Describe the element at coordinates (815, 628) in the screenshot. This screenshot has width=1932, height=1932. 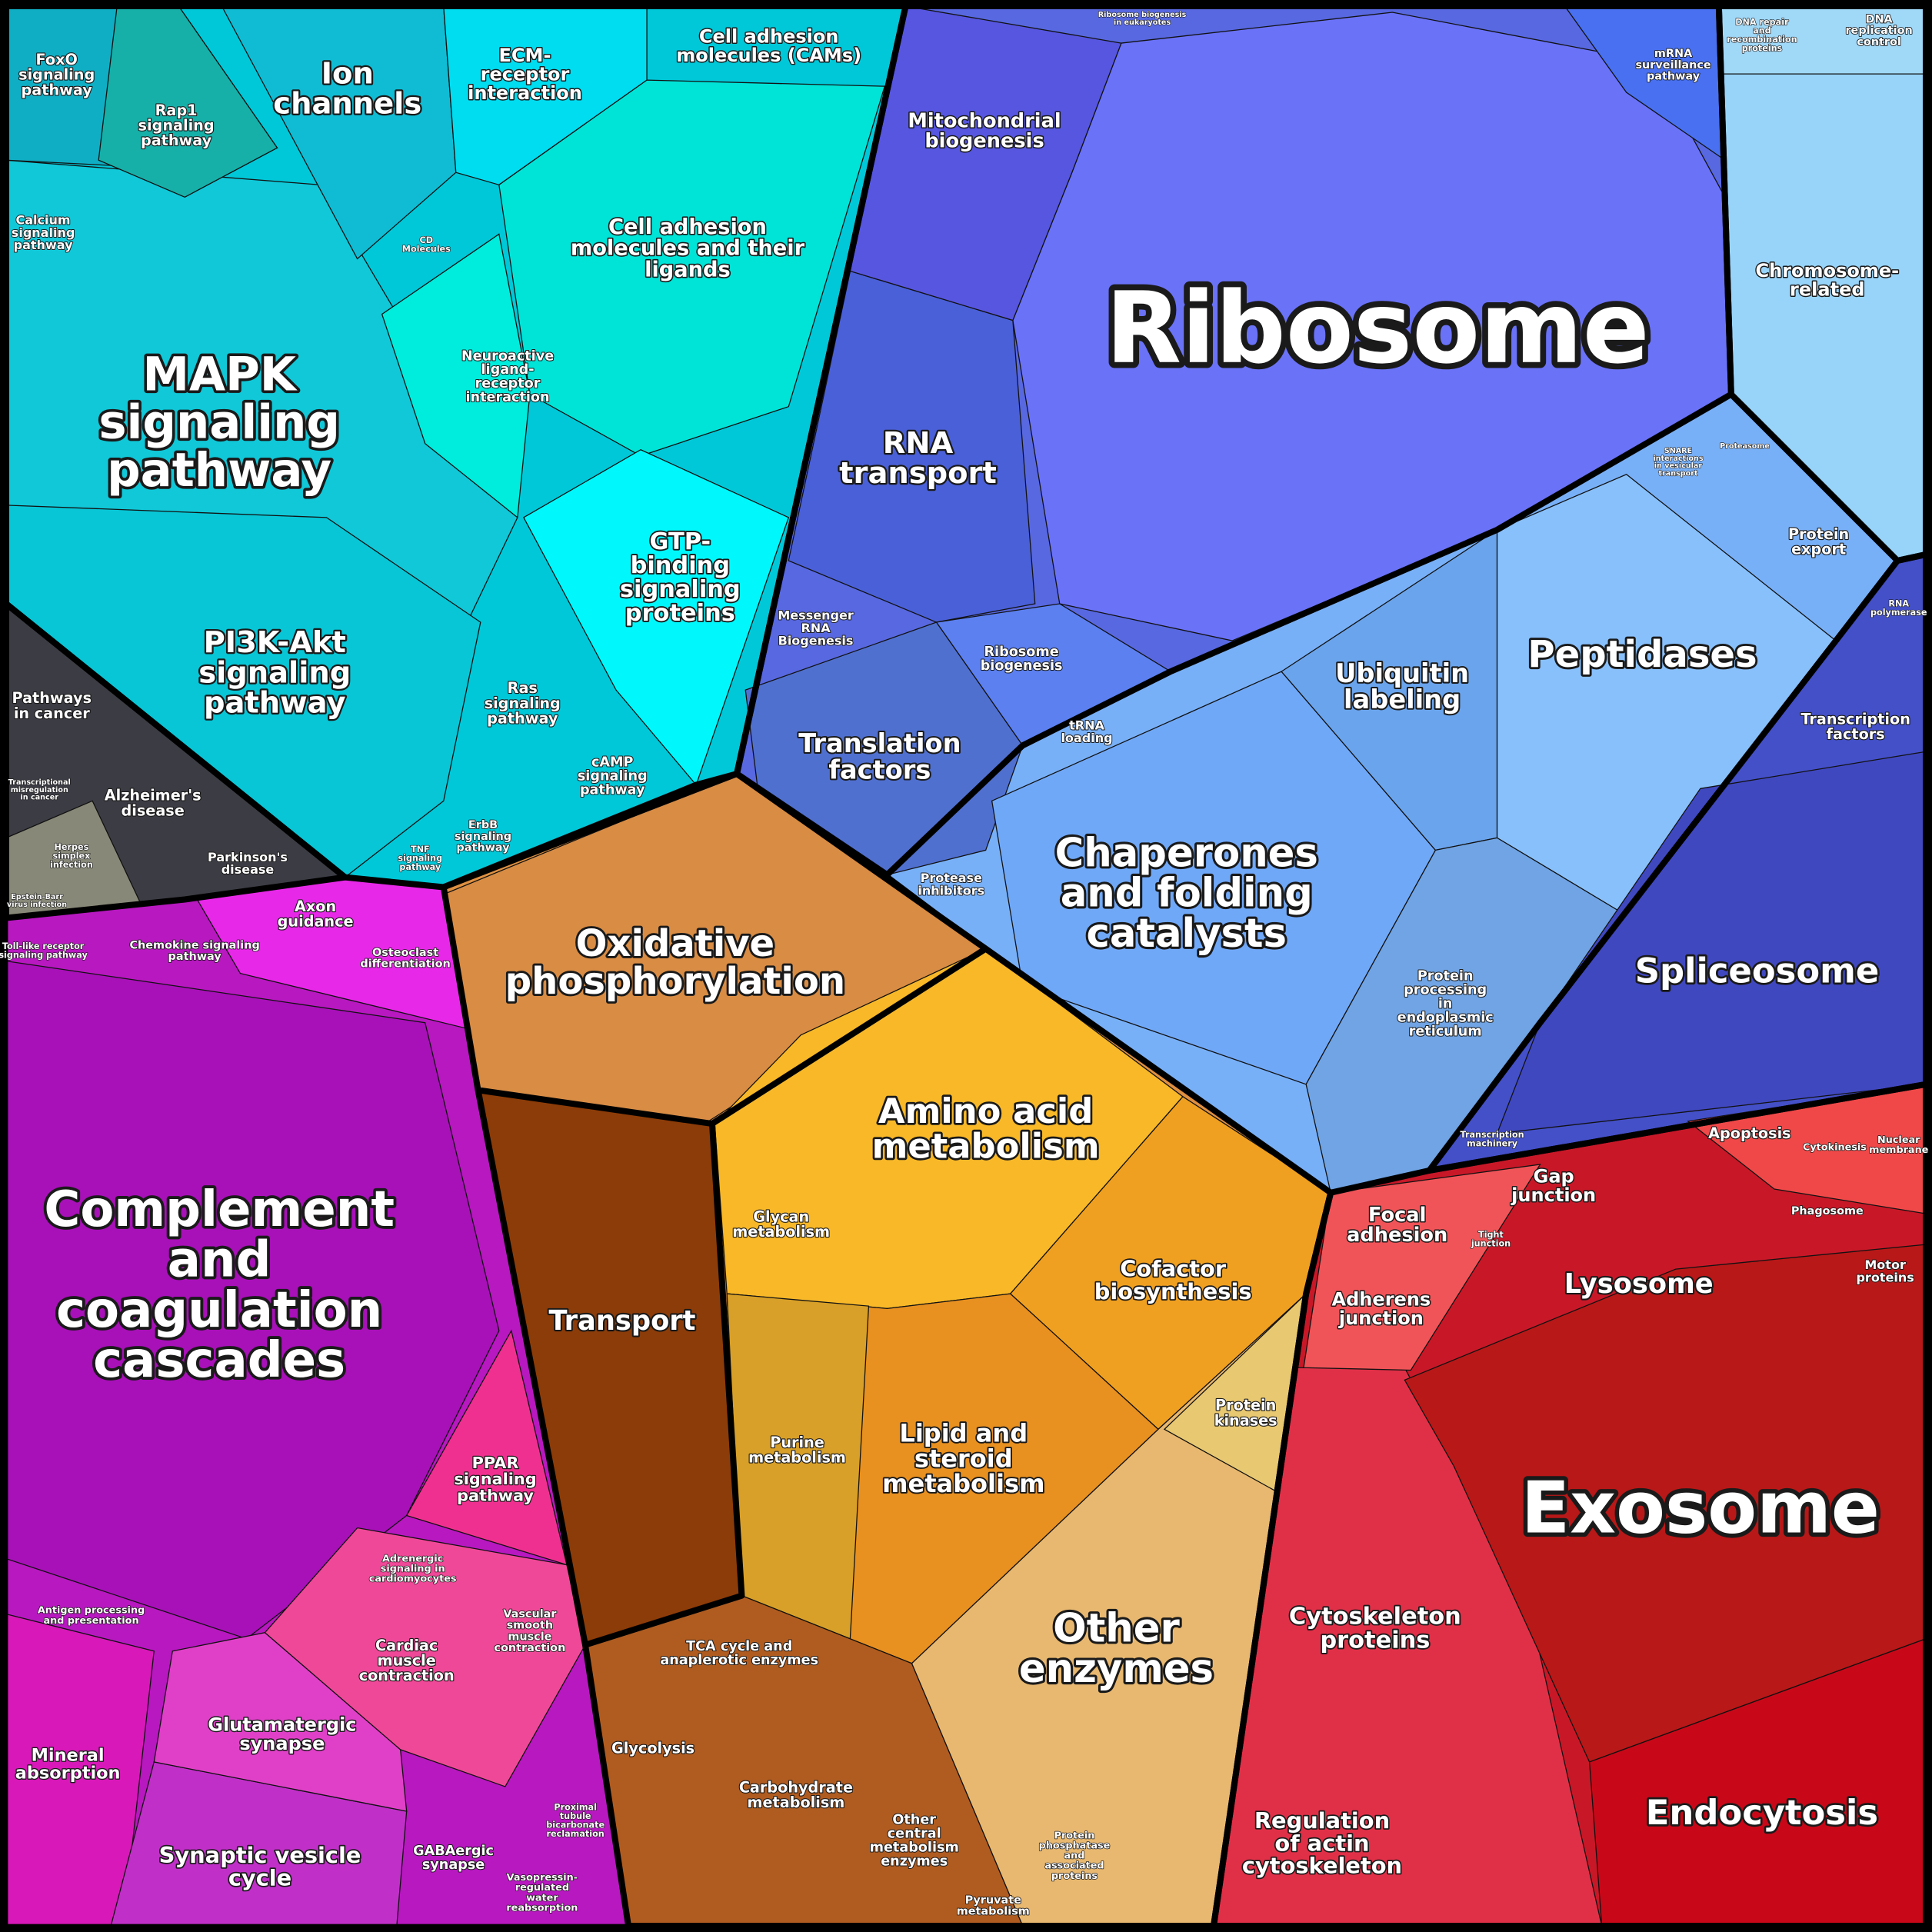
I see `region-label: Messenger RNA Biogenesis` at that location.